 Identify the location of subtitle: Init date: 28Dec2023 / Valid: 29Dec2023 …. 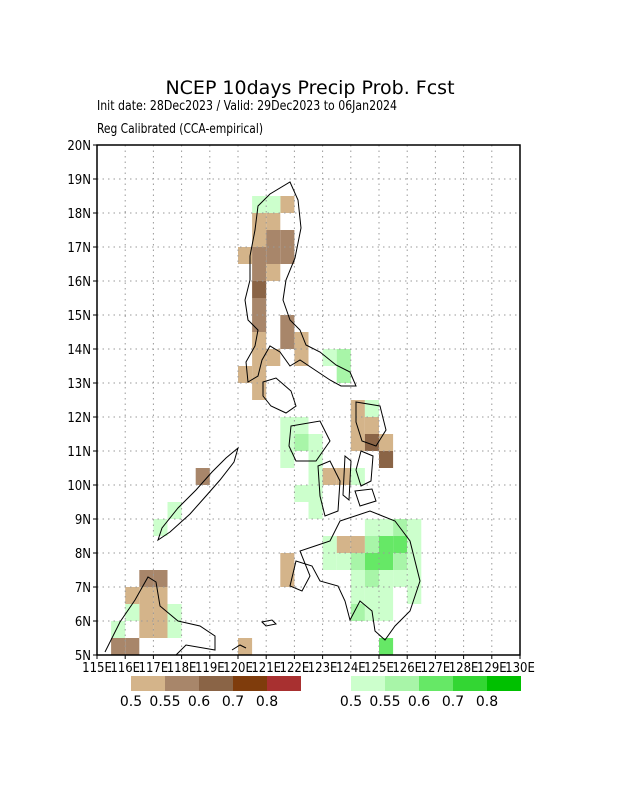
(247, 106).